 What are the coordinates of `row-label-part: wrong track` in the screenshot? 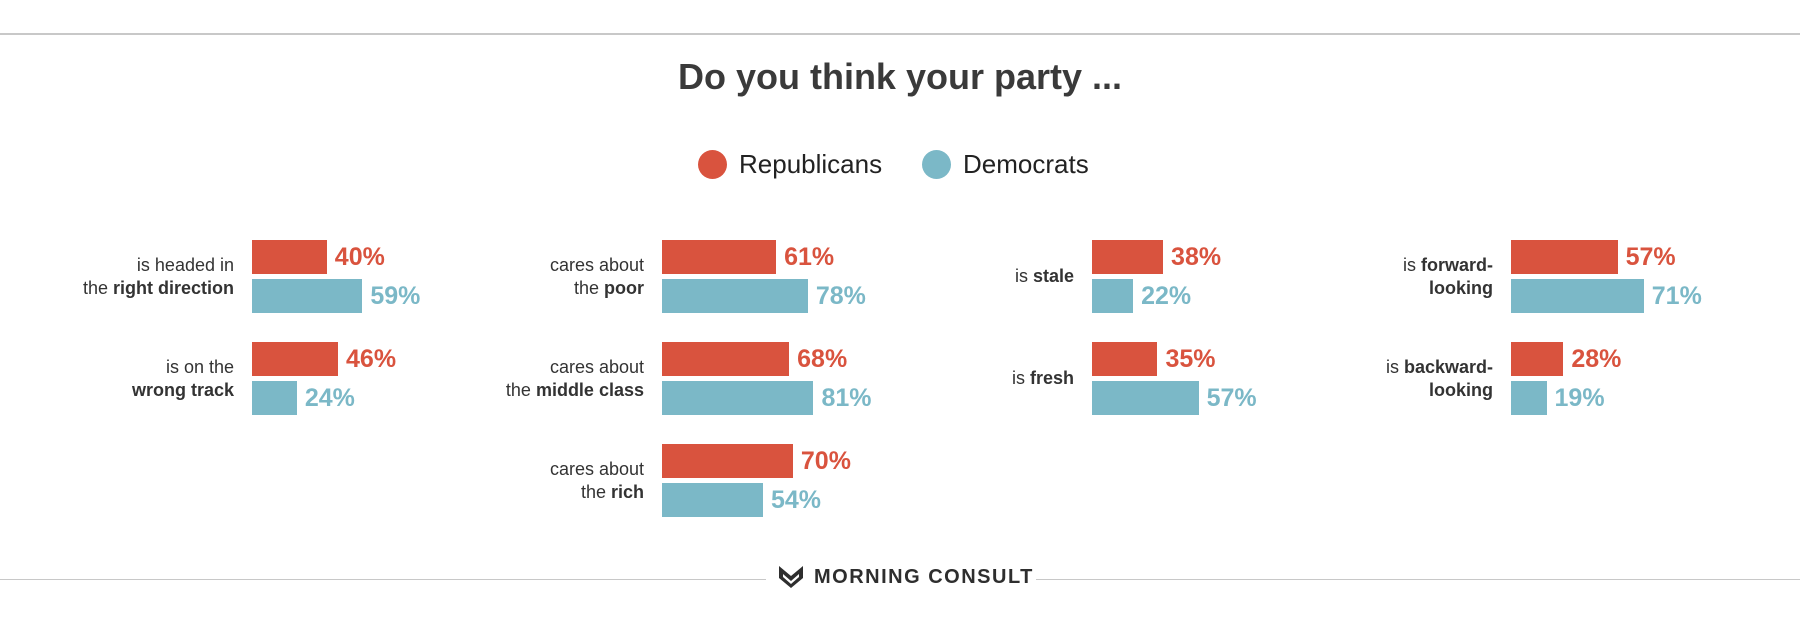 It's located at (182, 389).